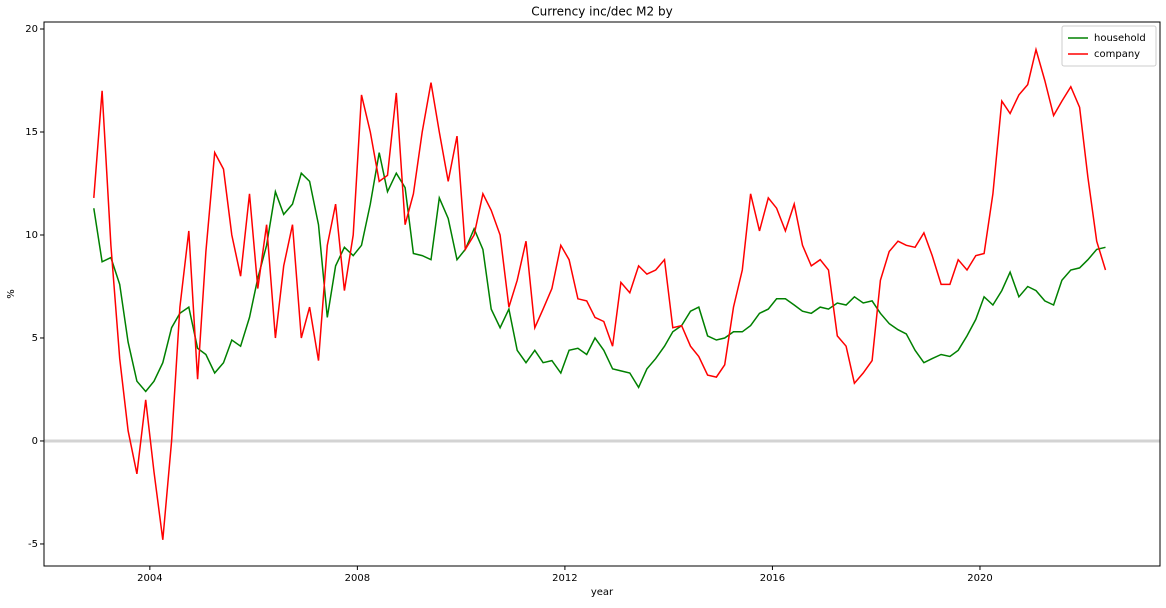  What do you see at coordinates (357, 578) in the screenshot?
I see `x-tick-label: 2008` at bounding box center [357, 578].